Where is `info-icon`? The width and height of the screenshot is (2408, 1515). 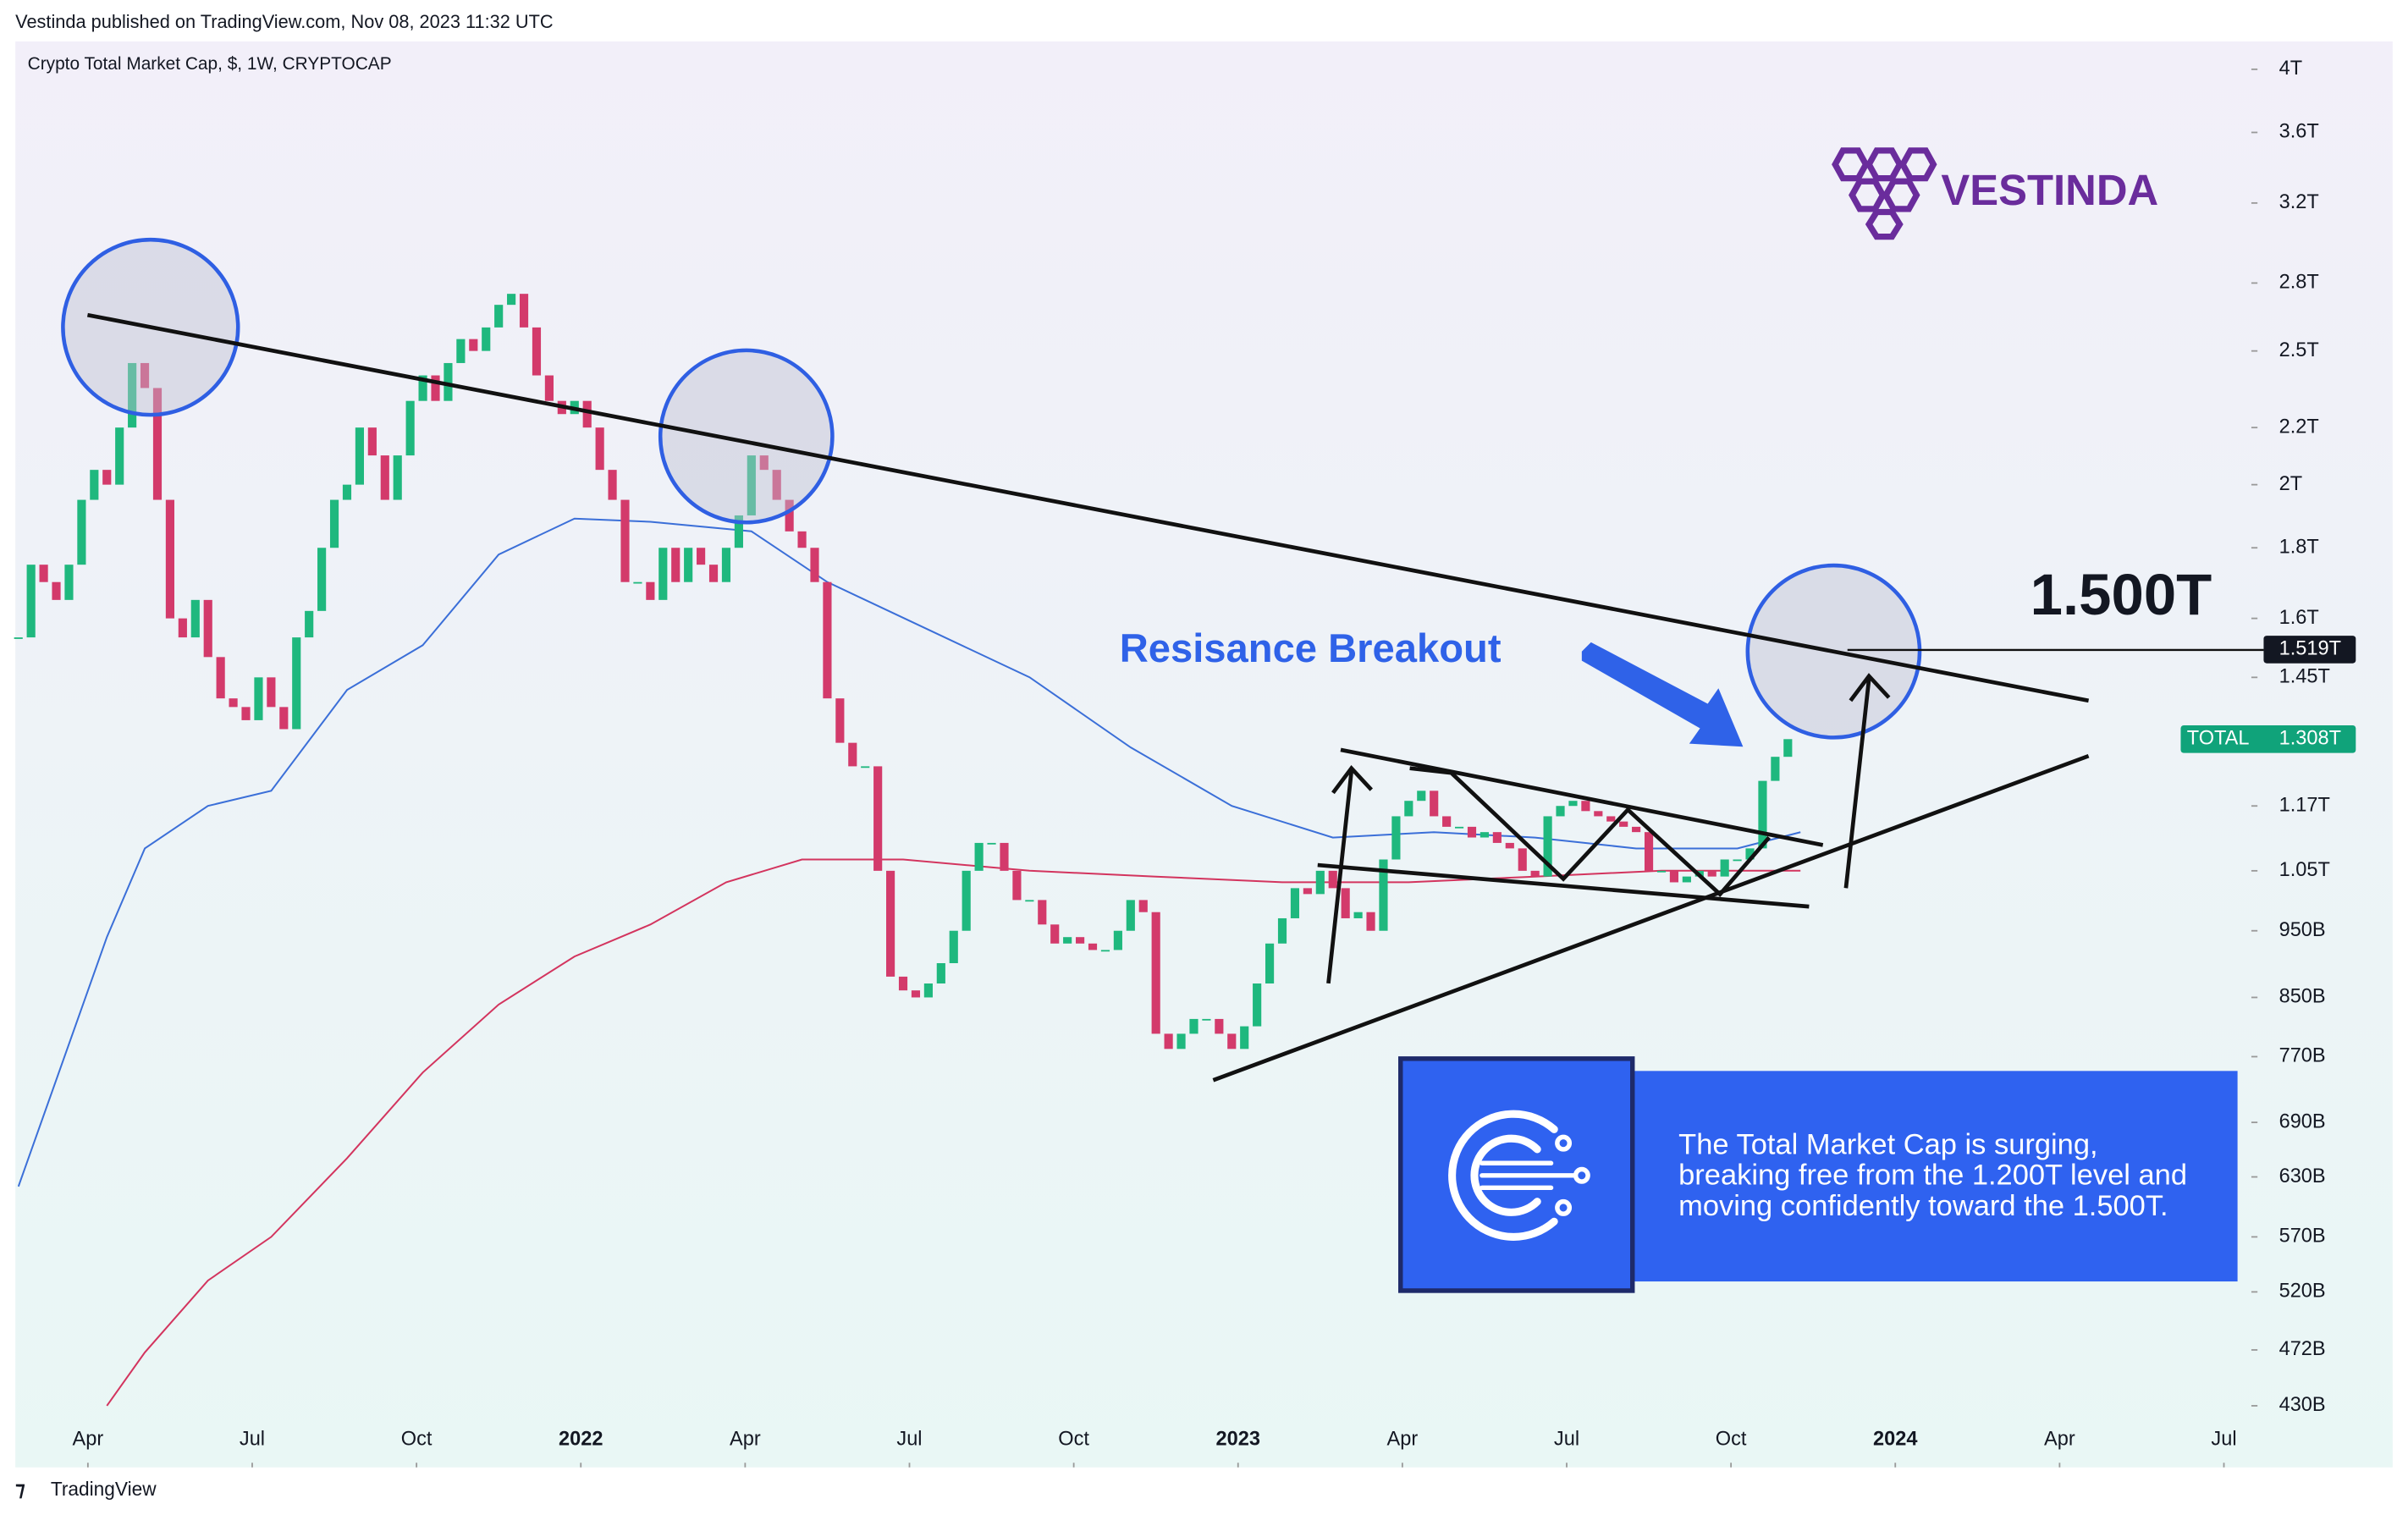 info-icon is located at coordinates (1519, 1175).